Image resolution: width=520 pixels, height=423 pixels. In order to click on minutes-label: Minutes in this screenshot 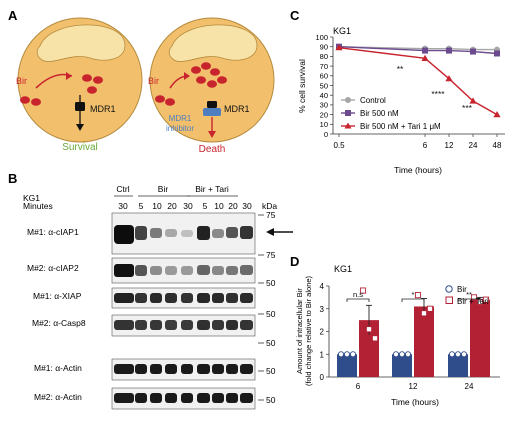, I will do `click(38, 206)`.